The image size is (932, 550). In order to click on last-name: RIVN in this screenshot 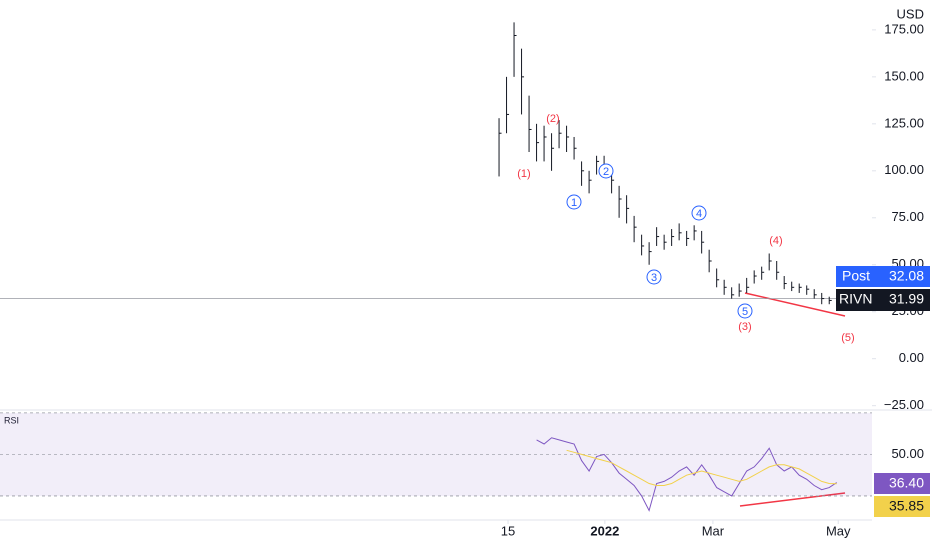, I will do `click(855, 299)`.